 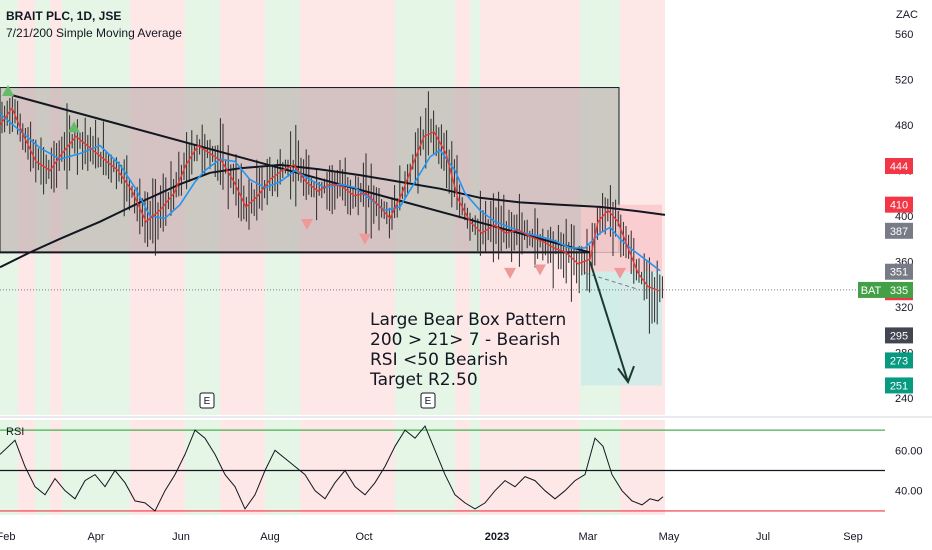 What do you see at coordinates (904, 217) in the screenshot?
I see `y-tick-label: 400` at bounding box center [904, 217].